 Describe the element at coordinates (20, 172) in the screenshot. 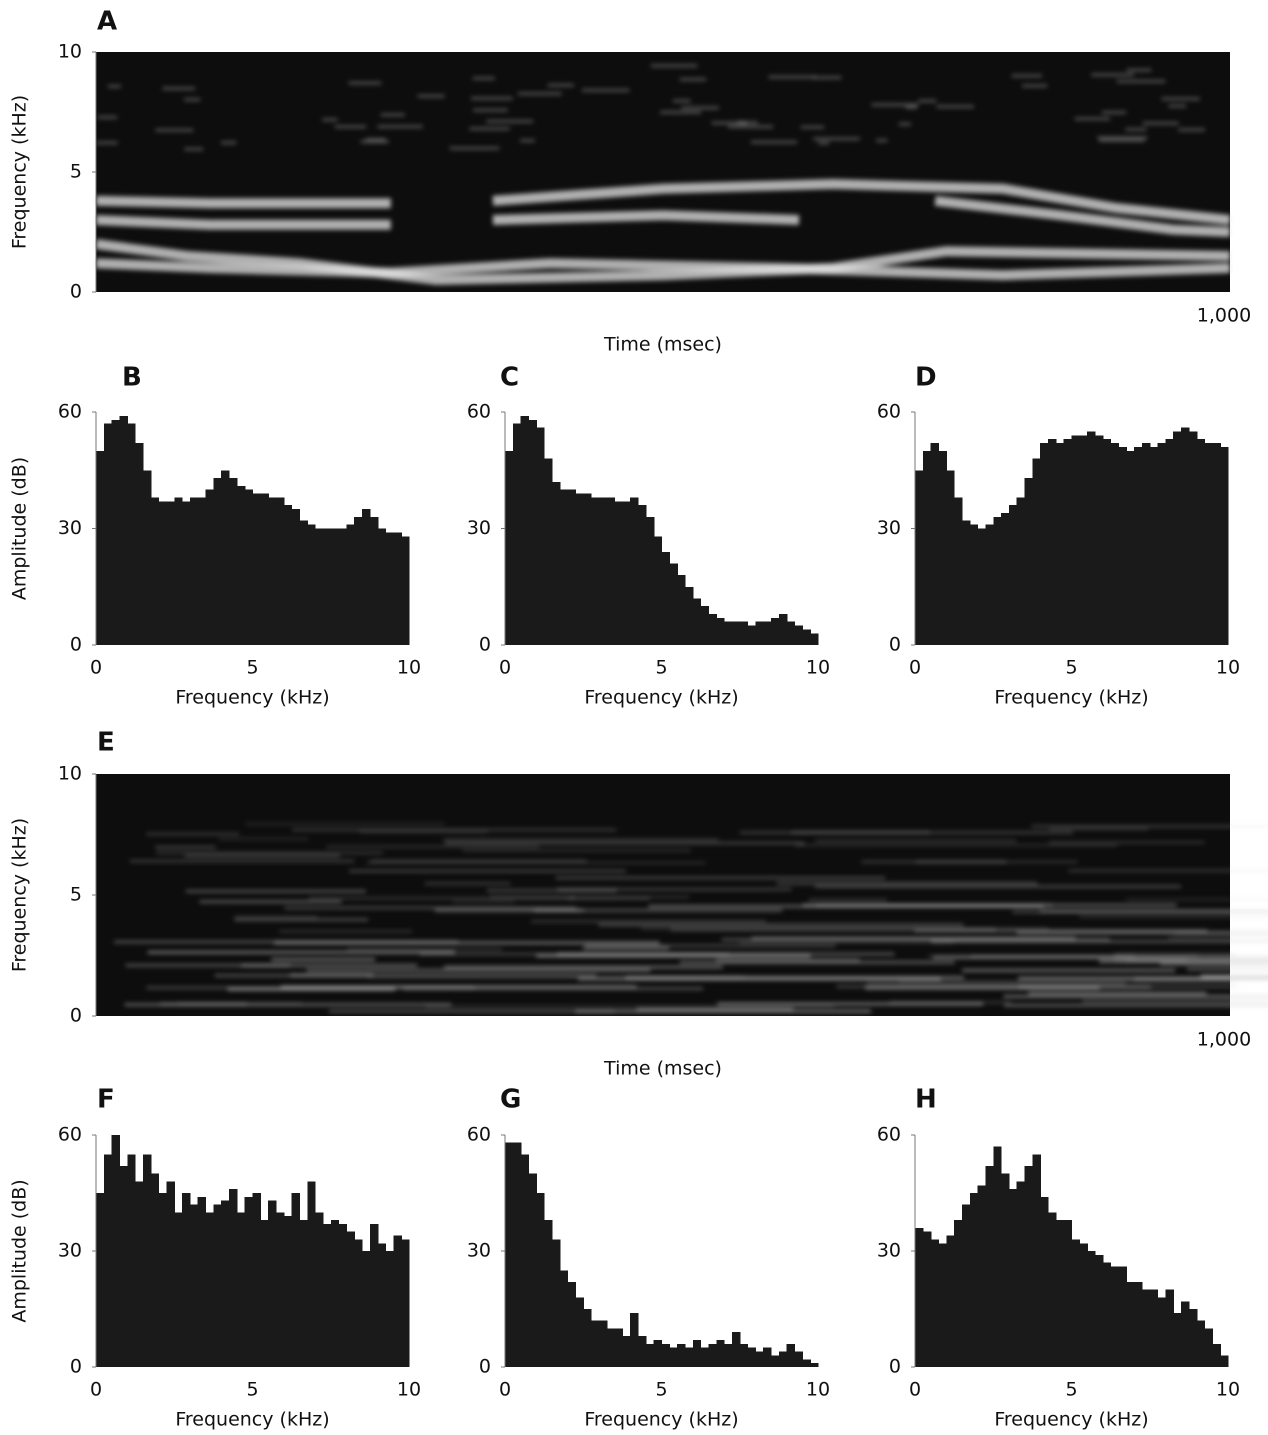

I see `y-axis-label: Frequency (kHz)` at that location.